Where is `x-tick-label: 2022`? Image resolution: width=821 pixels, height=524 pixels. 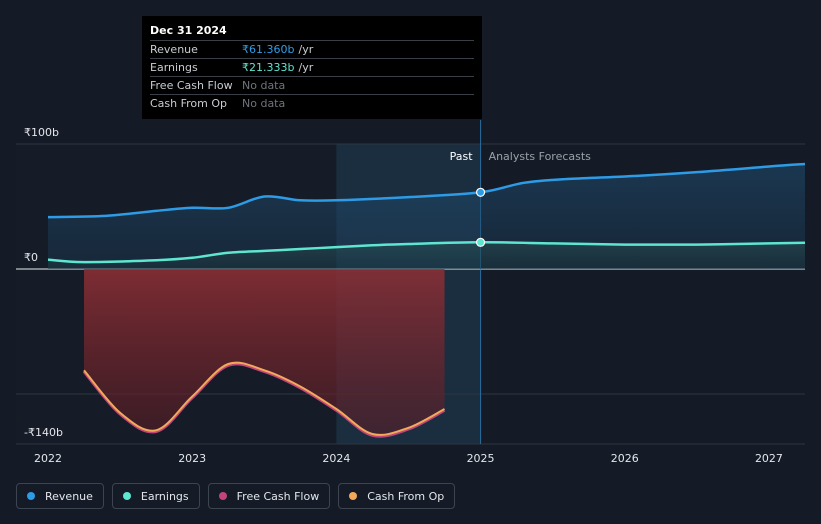 x-tick-label: 2022 is located at coordinates (48, 458).